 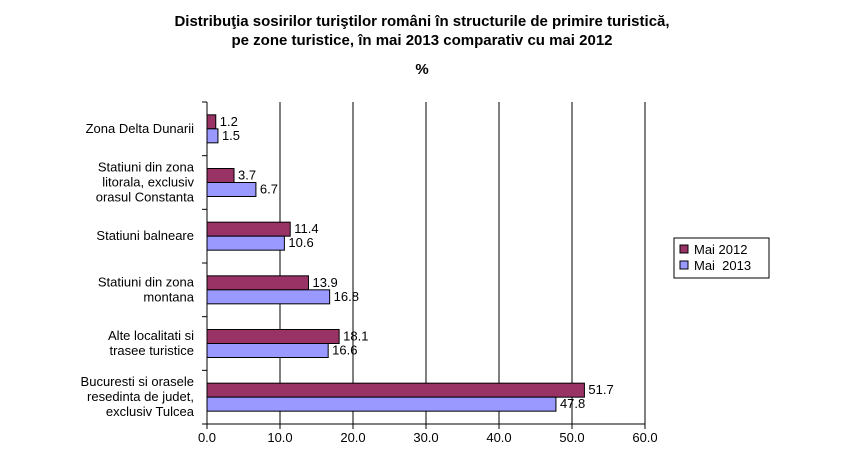 What do you see at coordinates (145, 197) in the screenshot?
I see `category-label: orasul Constanta` at bounding box center [145, 197].